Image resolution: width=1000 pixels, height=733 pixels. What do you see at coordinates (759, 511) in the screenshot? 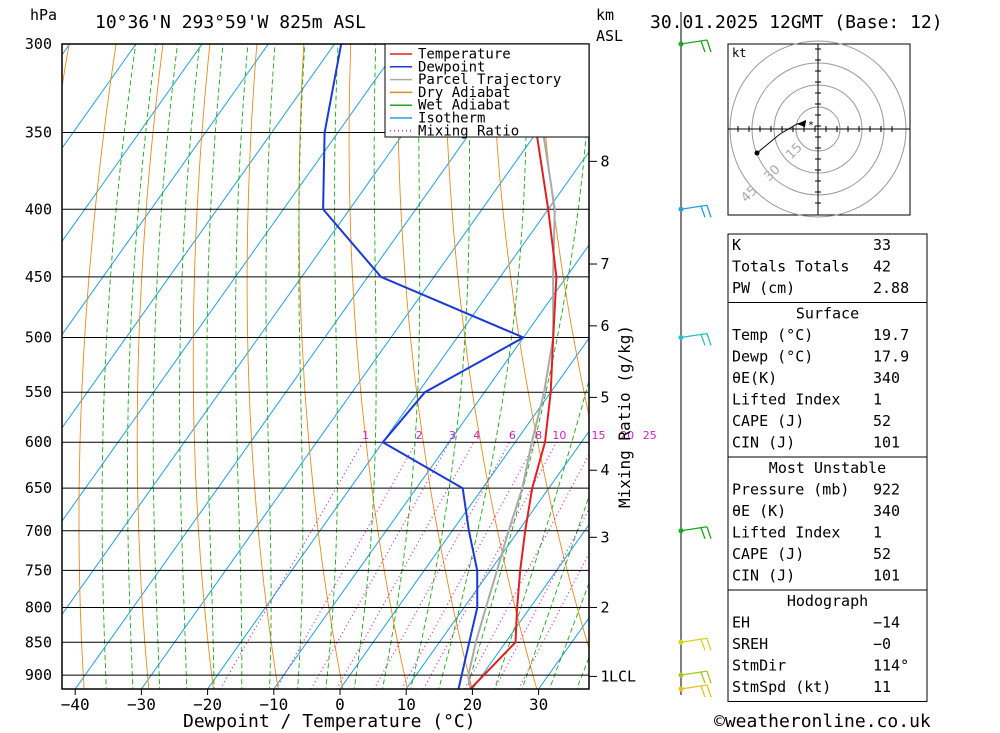
I see `index-label: θE (K)` at bounding box center [759, 511].